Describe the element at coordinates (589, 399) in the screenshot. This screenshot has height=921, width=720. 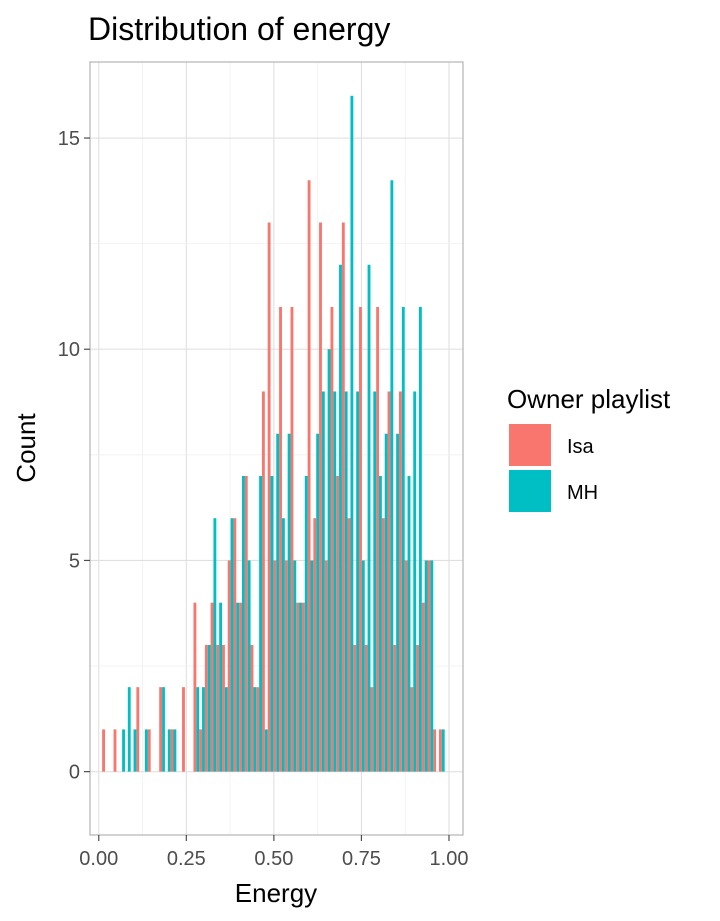
I see `legend-title: Owner playlist` at that location.